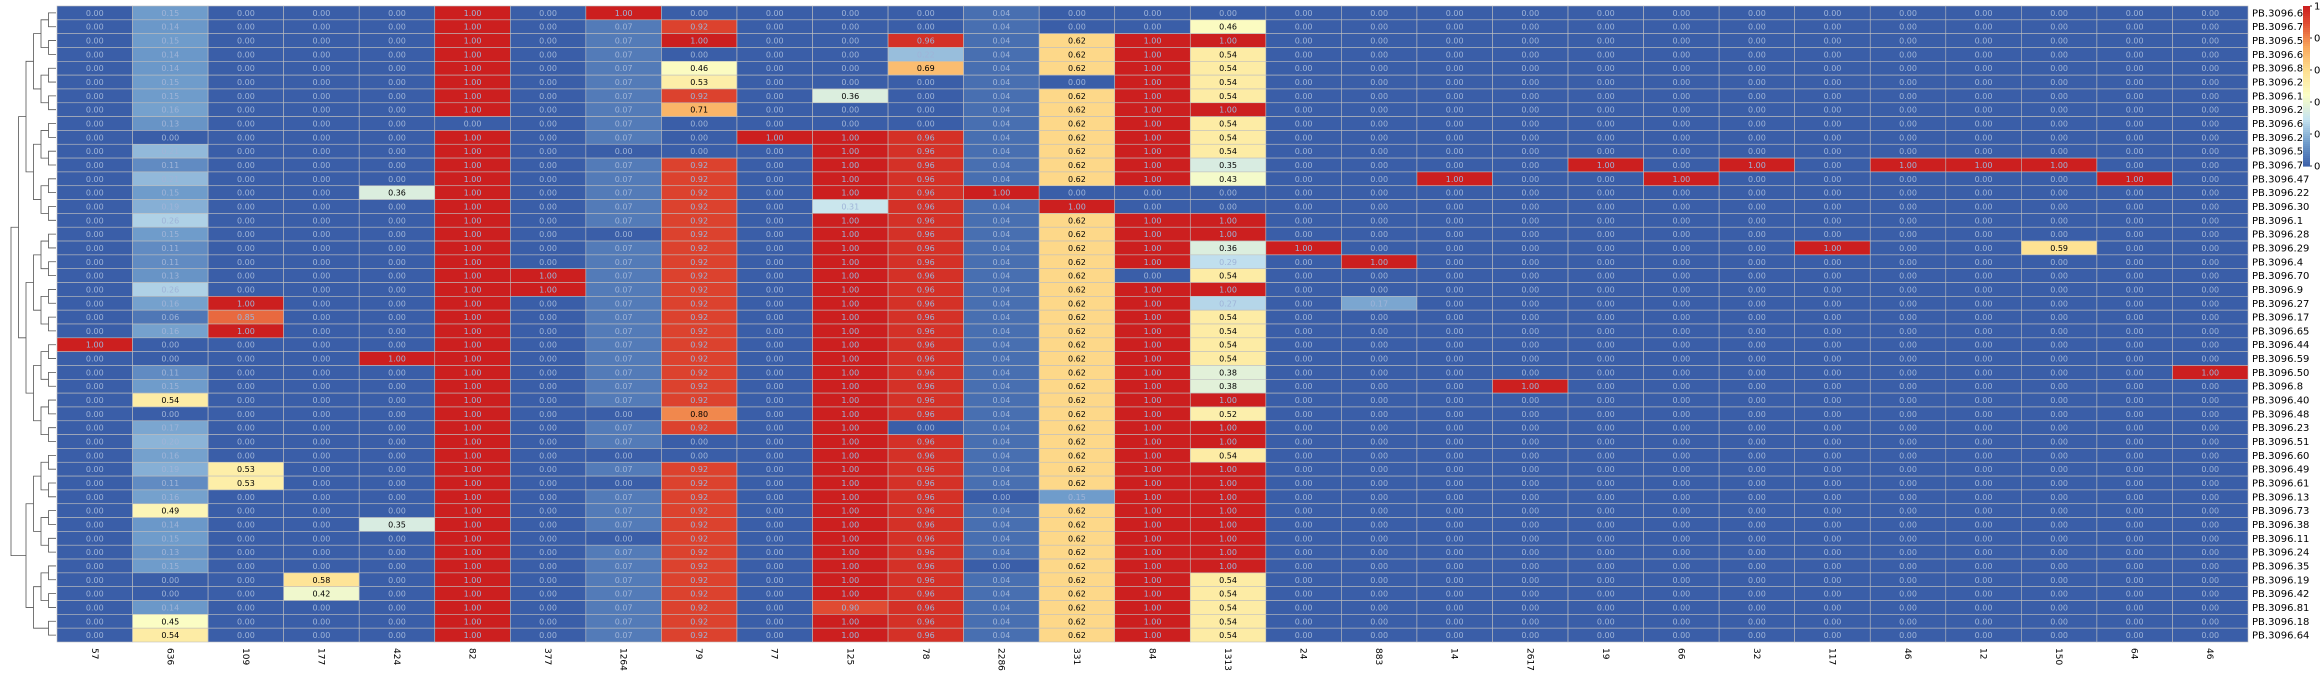  What do you see at coordinates (2277, 166) in the screenshot?
I see `row-label: PB.3096.7` at bounding box center [2277, 166].